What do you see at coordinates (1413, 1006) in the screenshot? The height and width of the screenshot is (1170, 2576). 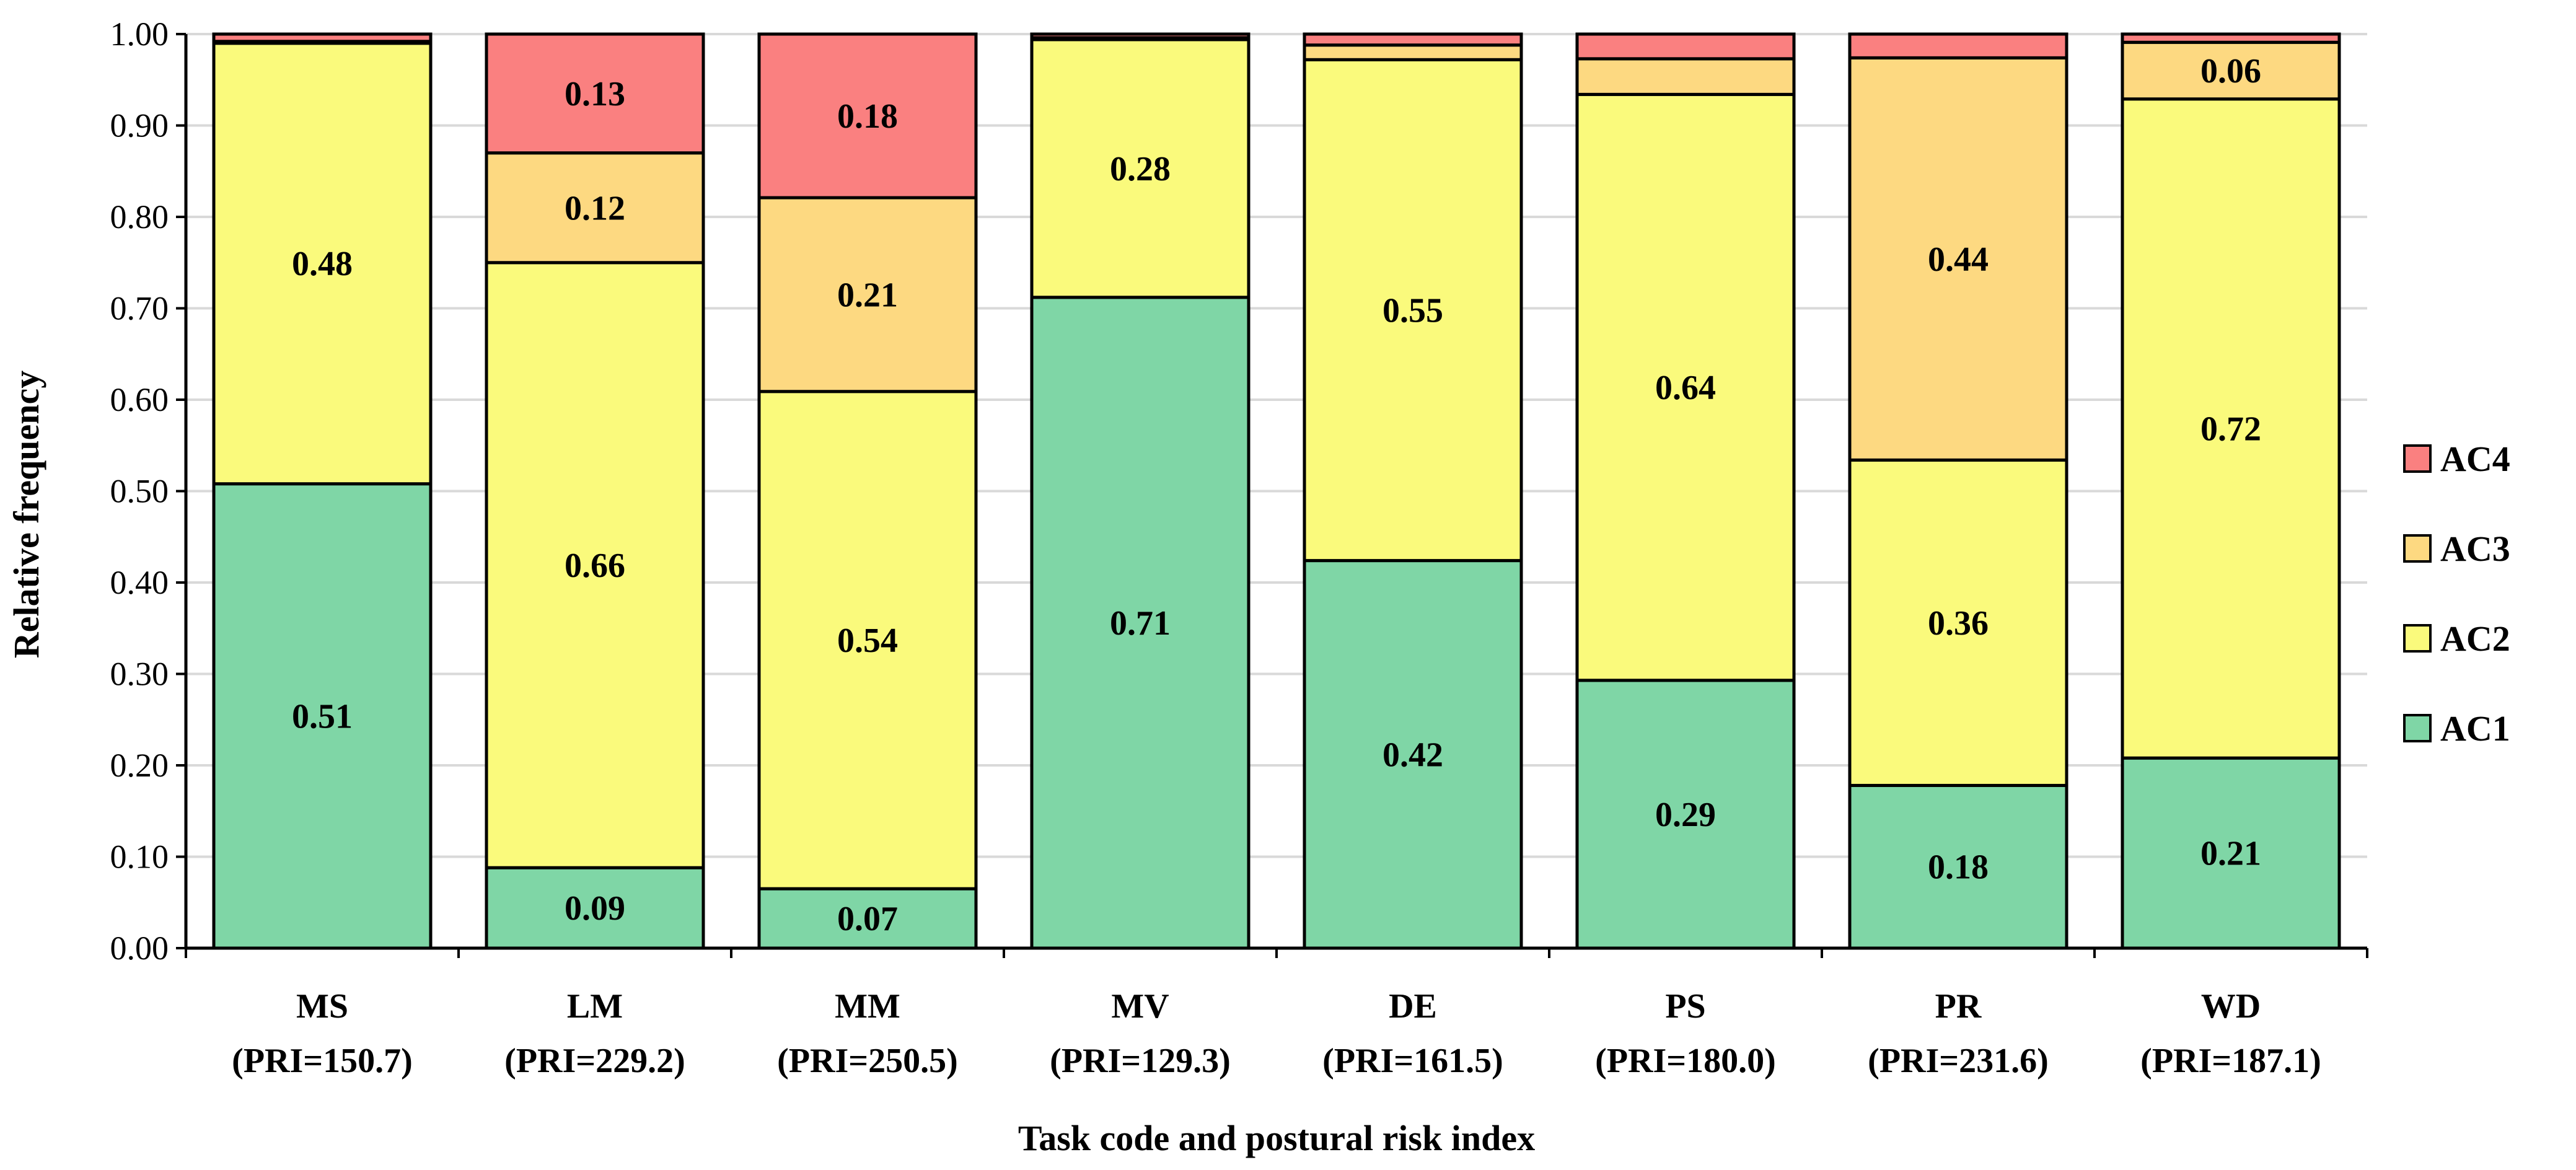 I see `x-tick-label-code: DE` at bounding box center [1413, 1006].